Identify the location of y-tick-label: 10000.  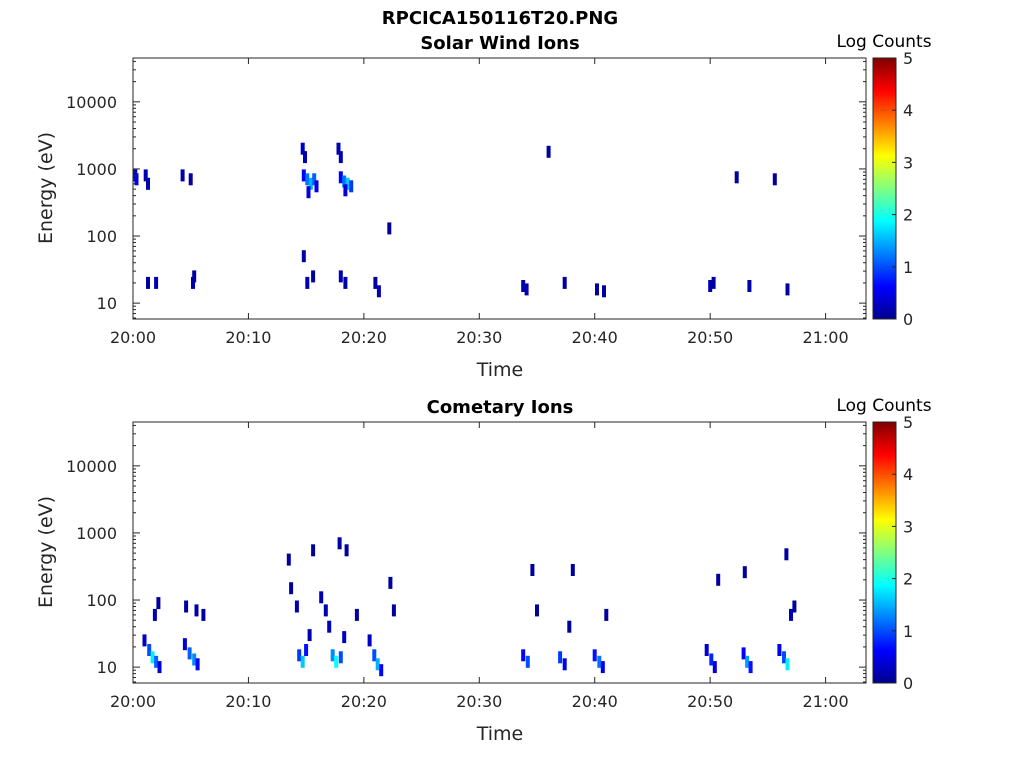
(91, 466).